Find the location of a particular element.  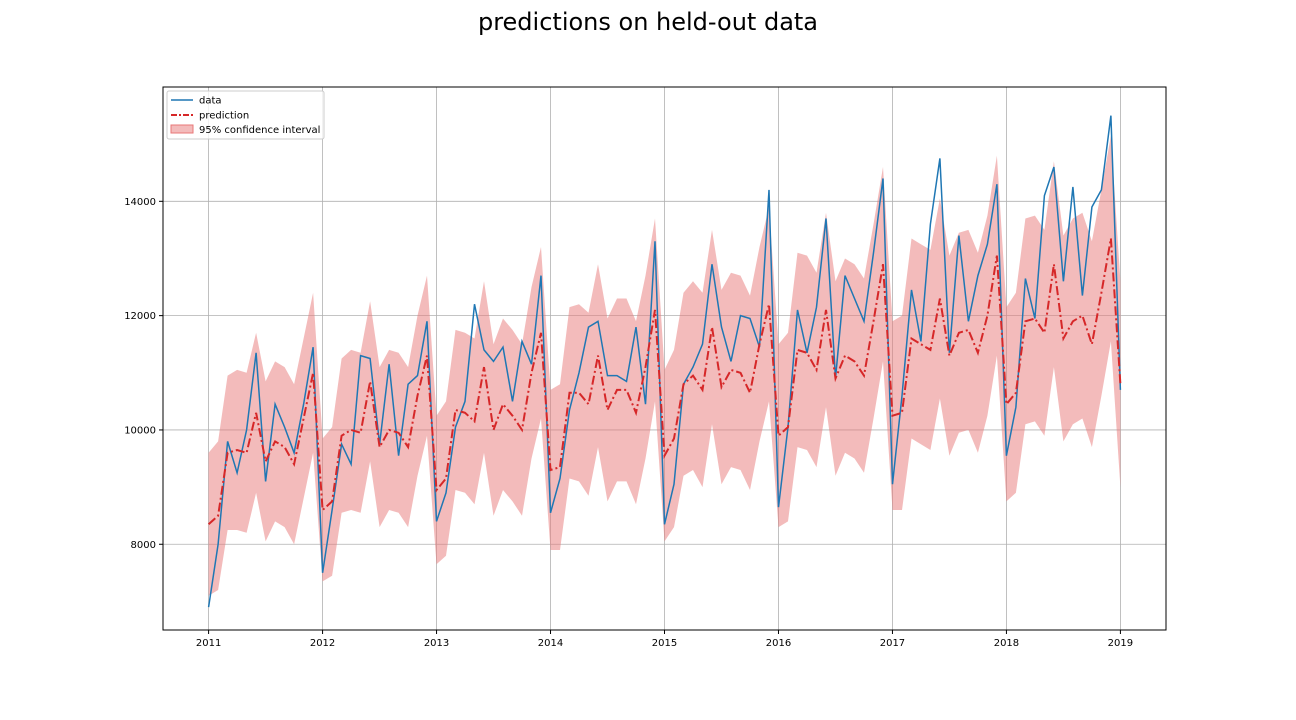

x-tick-label: 2019 is located at coordinates (1120, 643).